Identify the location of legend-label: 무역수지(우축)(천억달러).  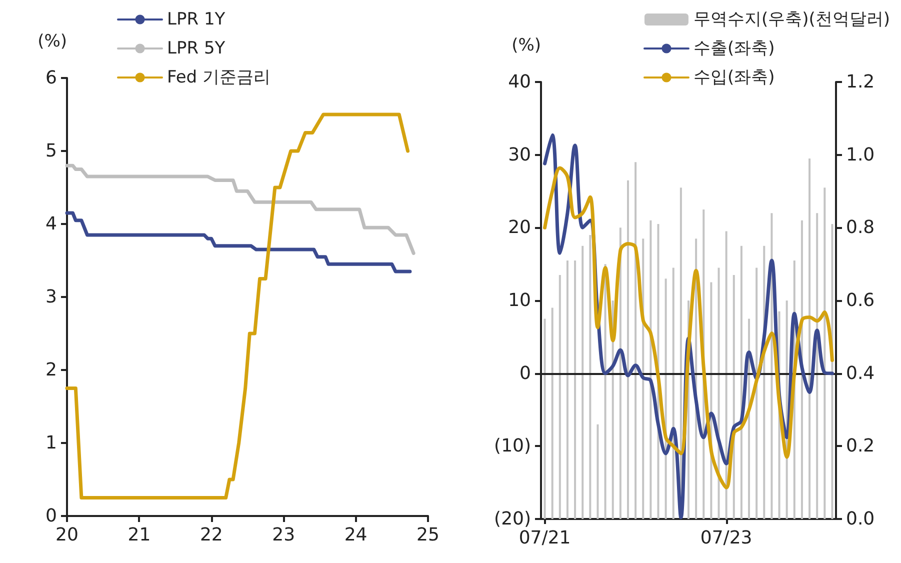
(791, 20).